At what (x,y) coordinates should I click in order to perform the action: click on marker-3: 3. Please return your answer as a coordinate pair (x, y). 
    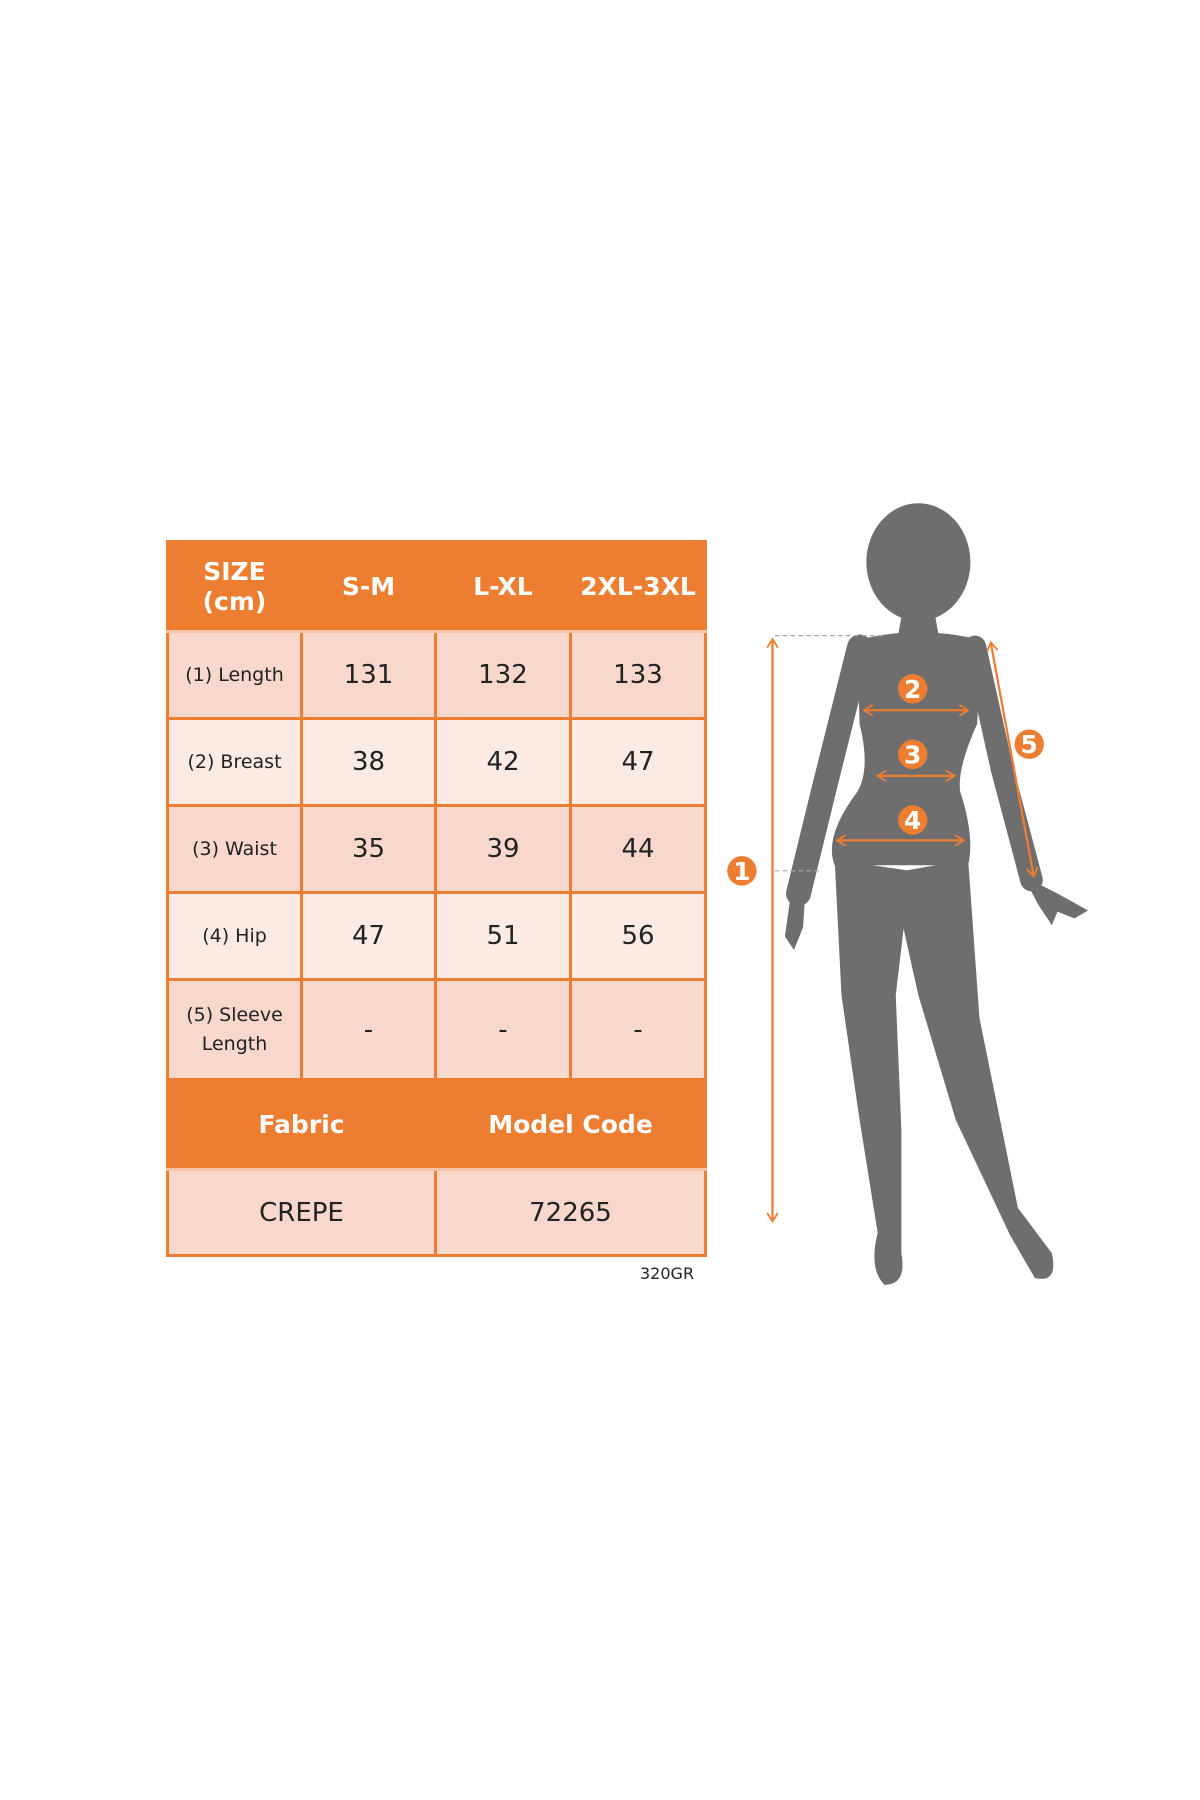
    Looking at the image, I should click on (913, 754).